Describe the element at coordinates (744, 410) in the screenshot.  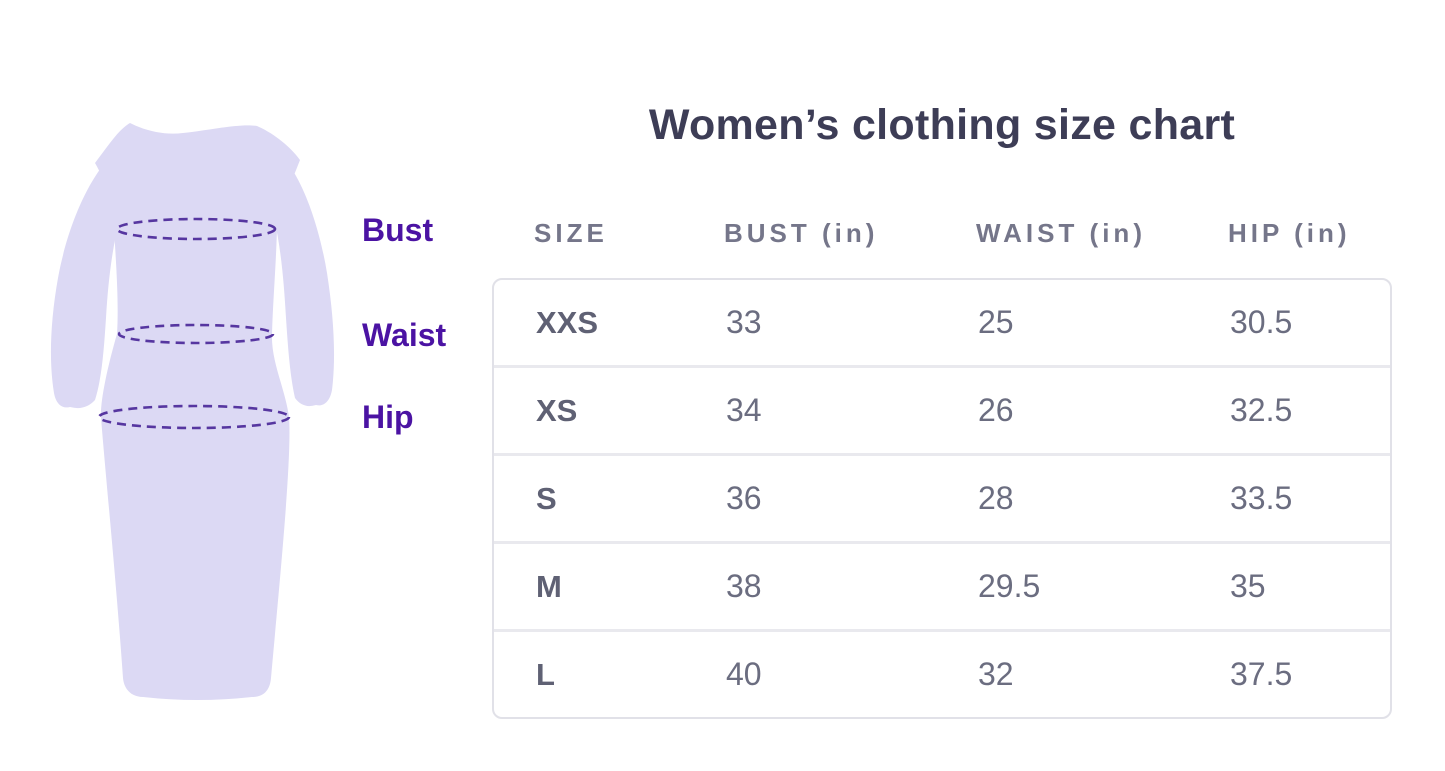
I see `cell-bust: 34` at that location.